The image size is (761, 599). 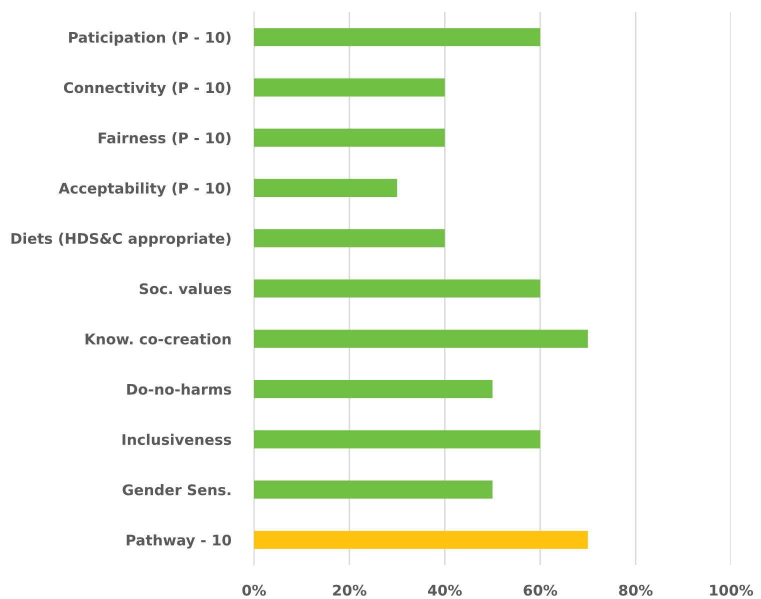 I want to click on y-tick-label: Know. co-creation, so click(x=158, y=339).